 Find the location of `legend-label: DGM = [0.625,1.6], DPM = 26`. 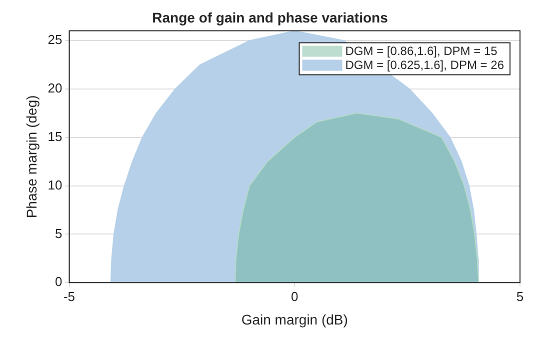

legend-label: DGM = [0.625,1.6], DPM = 26 is located at coordinates (424, 65).